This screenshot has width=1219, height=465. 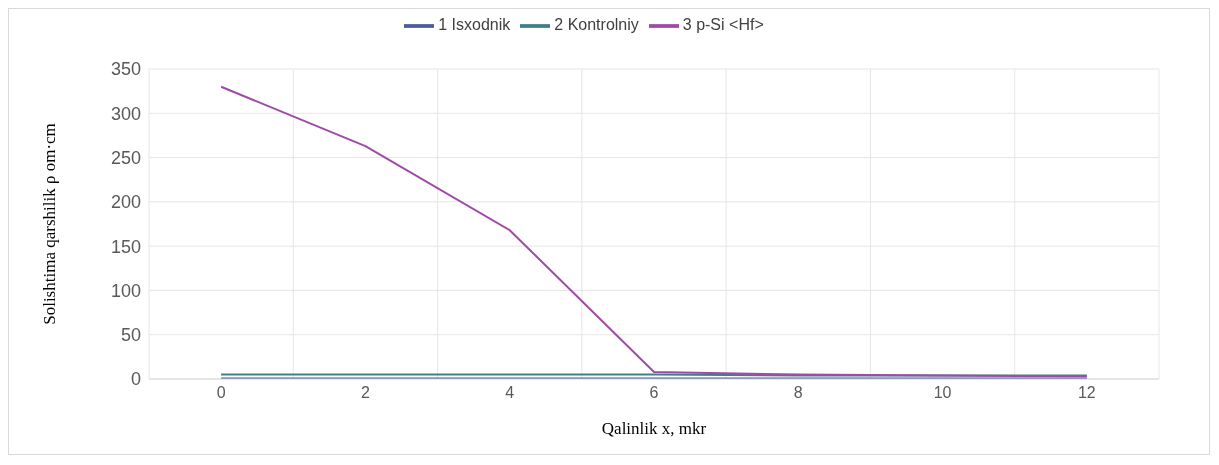 I want to click on x-tick-label: 12, so click(x=1086, y=393).